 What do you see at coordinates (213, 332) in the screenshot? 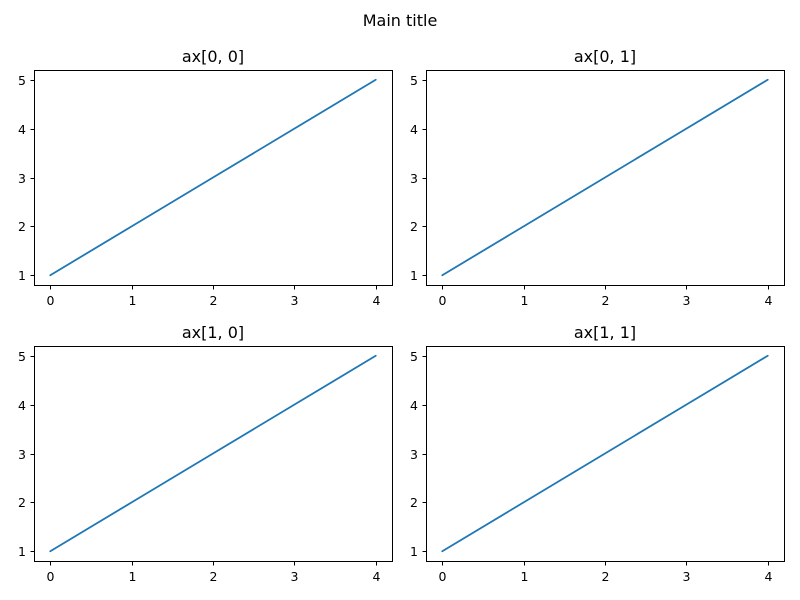
I see `axes-title: ax[1, 0]` at bounding box center [213, 332].